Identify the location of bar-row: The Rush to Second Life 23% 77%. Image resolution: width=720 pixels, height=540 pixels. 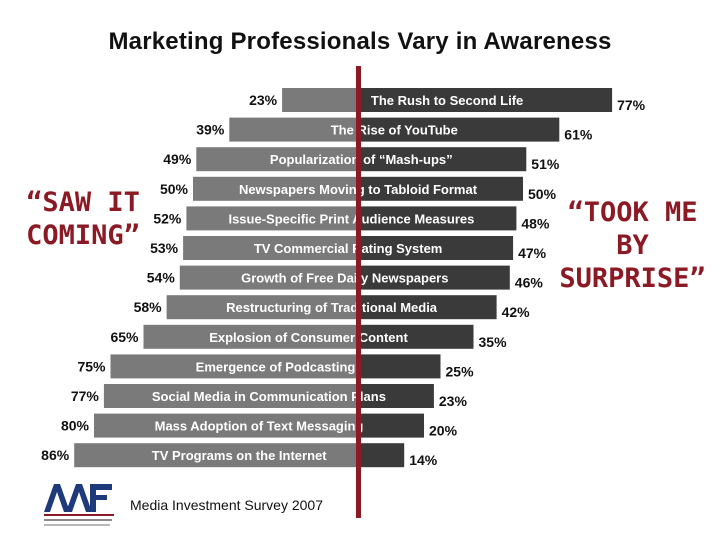
(447, 100).